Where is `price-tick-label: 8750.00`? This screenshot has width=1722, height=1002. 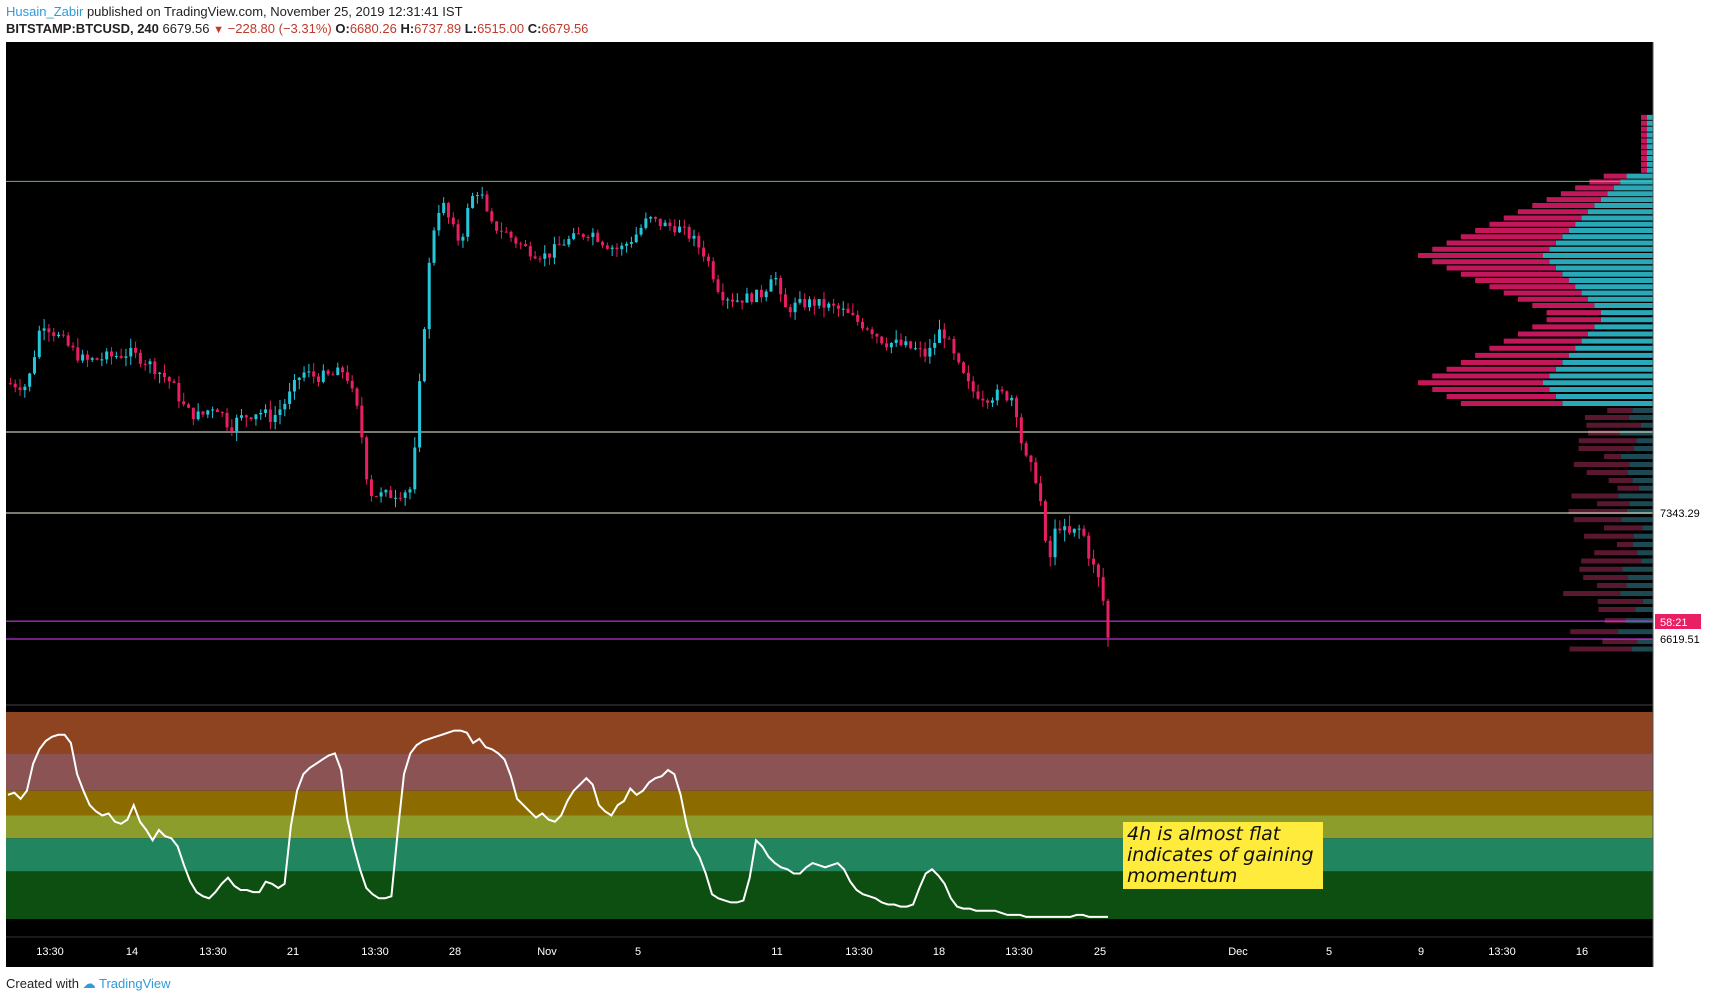 price-tick-label: 8750.00 is located at coordinates (1680, 307).